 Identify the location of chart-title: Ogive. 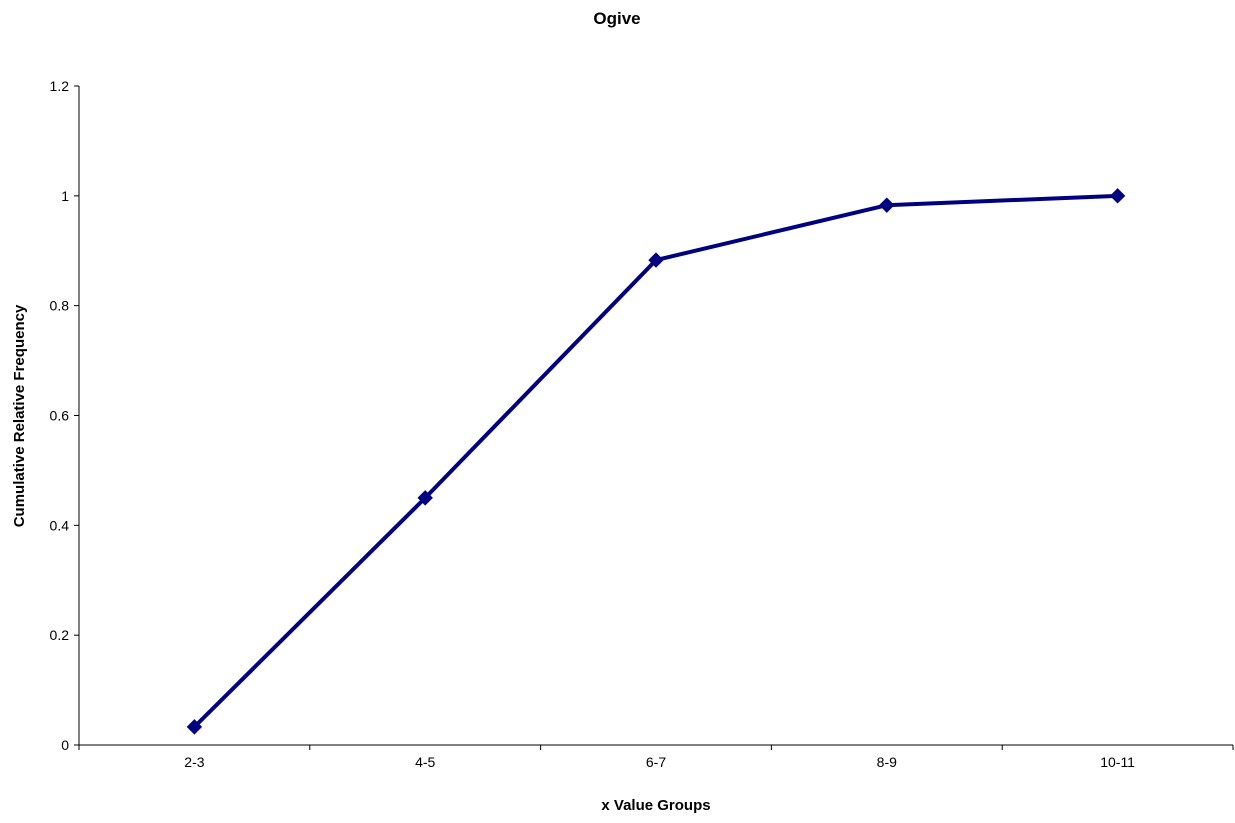
(616, 18).